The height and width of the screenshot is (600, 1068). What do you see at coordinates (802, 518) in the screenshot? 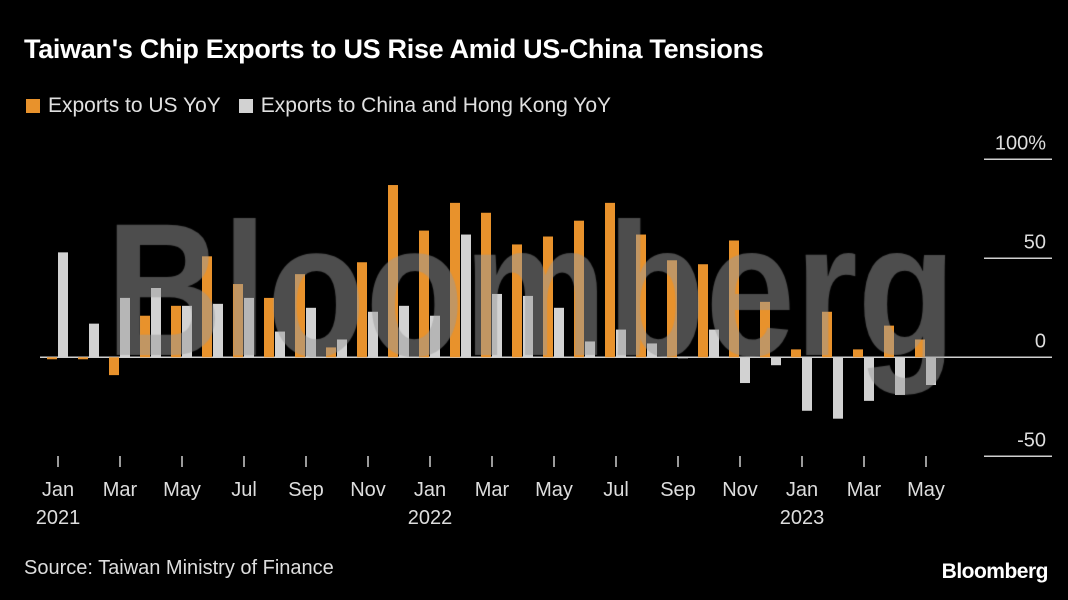
I see `x-tick-label-year: 2023` at bounding box center [802, 518].